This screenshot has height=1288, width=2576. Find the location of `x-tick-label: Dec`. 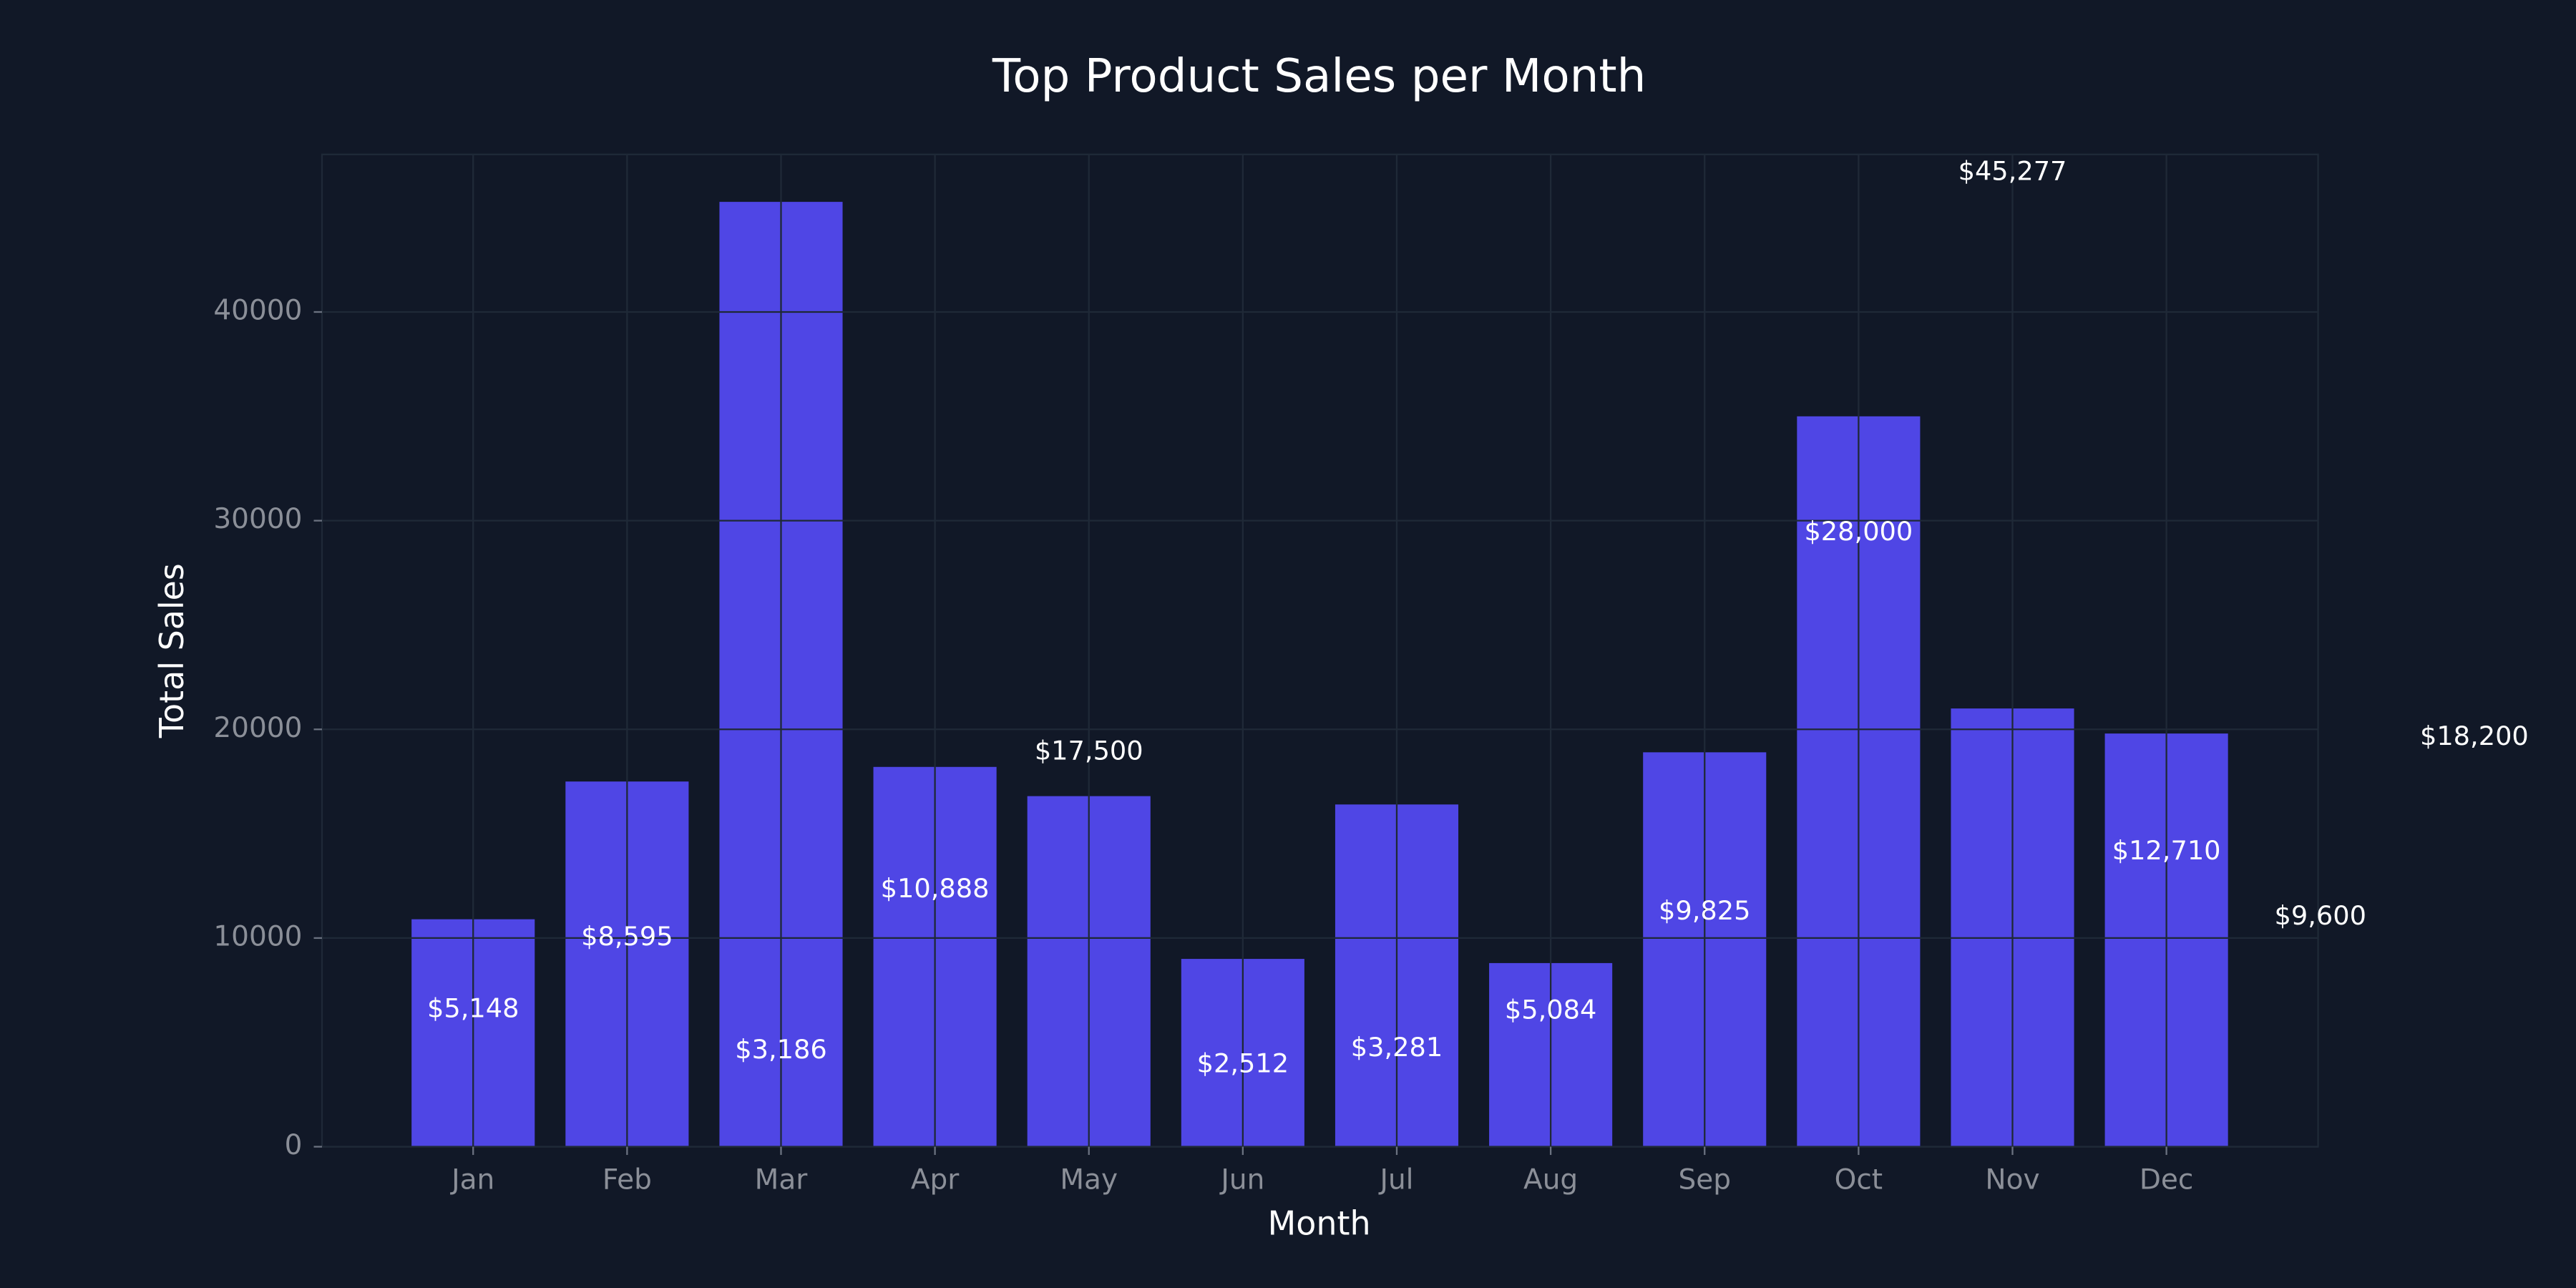

x-tick-label: Dec is located at coordinates (2166, 1179).